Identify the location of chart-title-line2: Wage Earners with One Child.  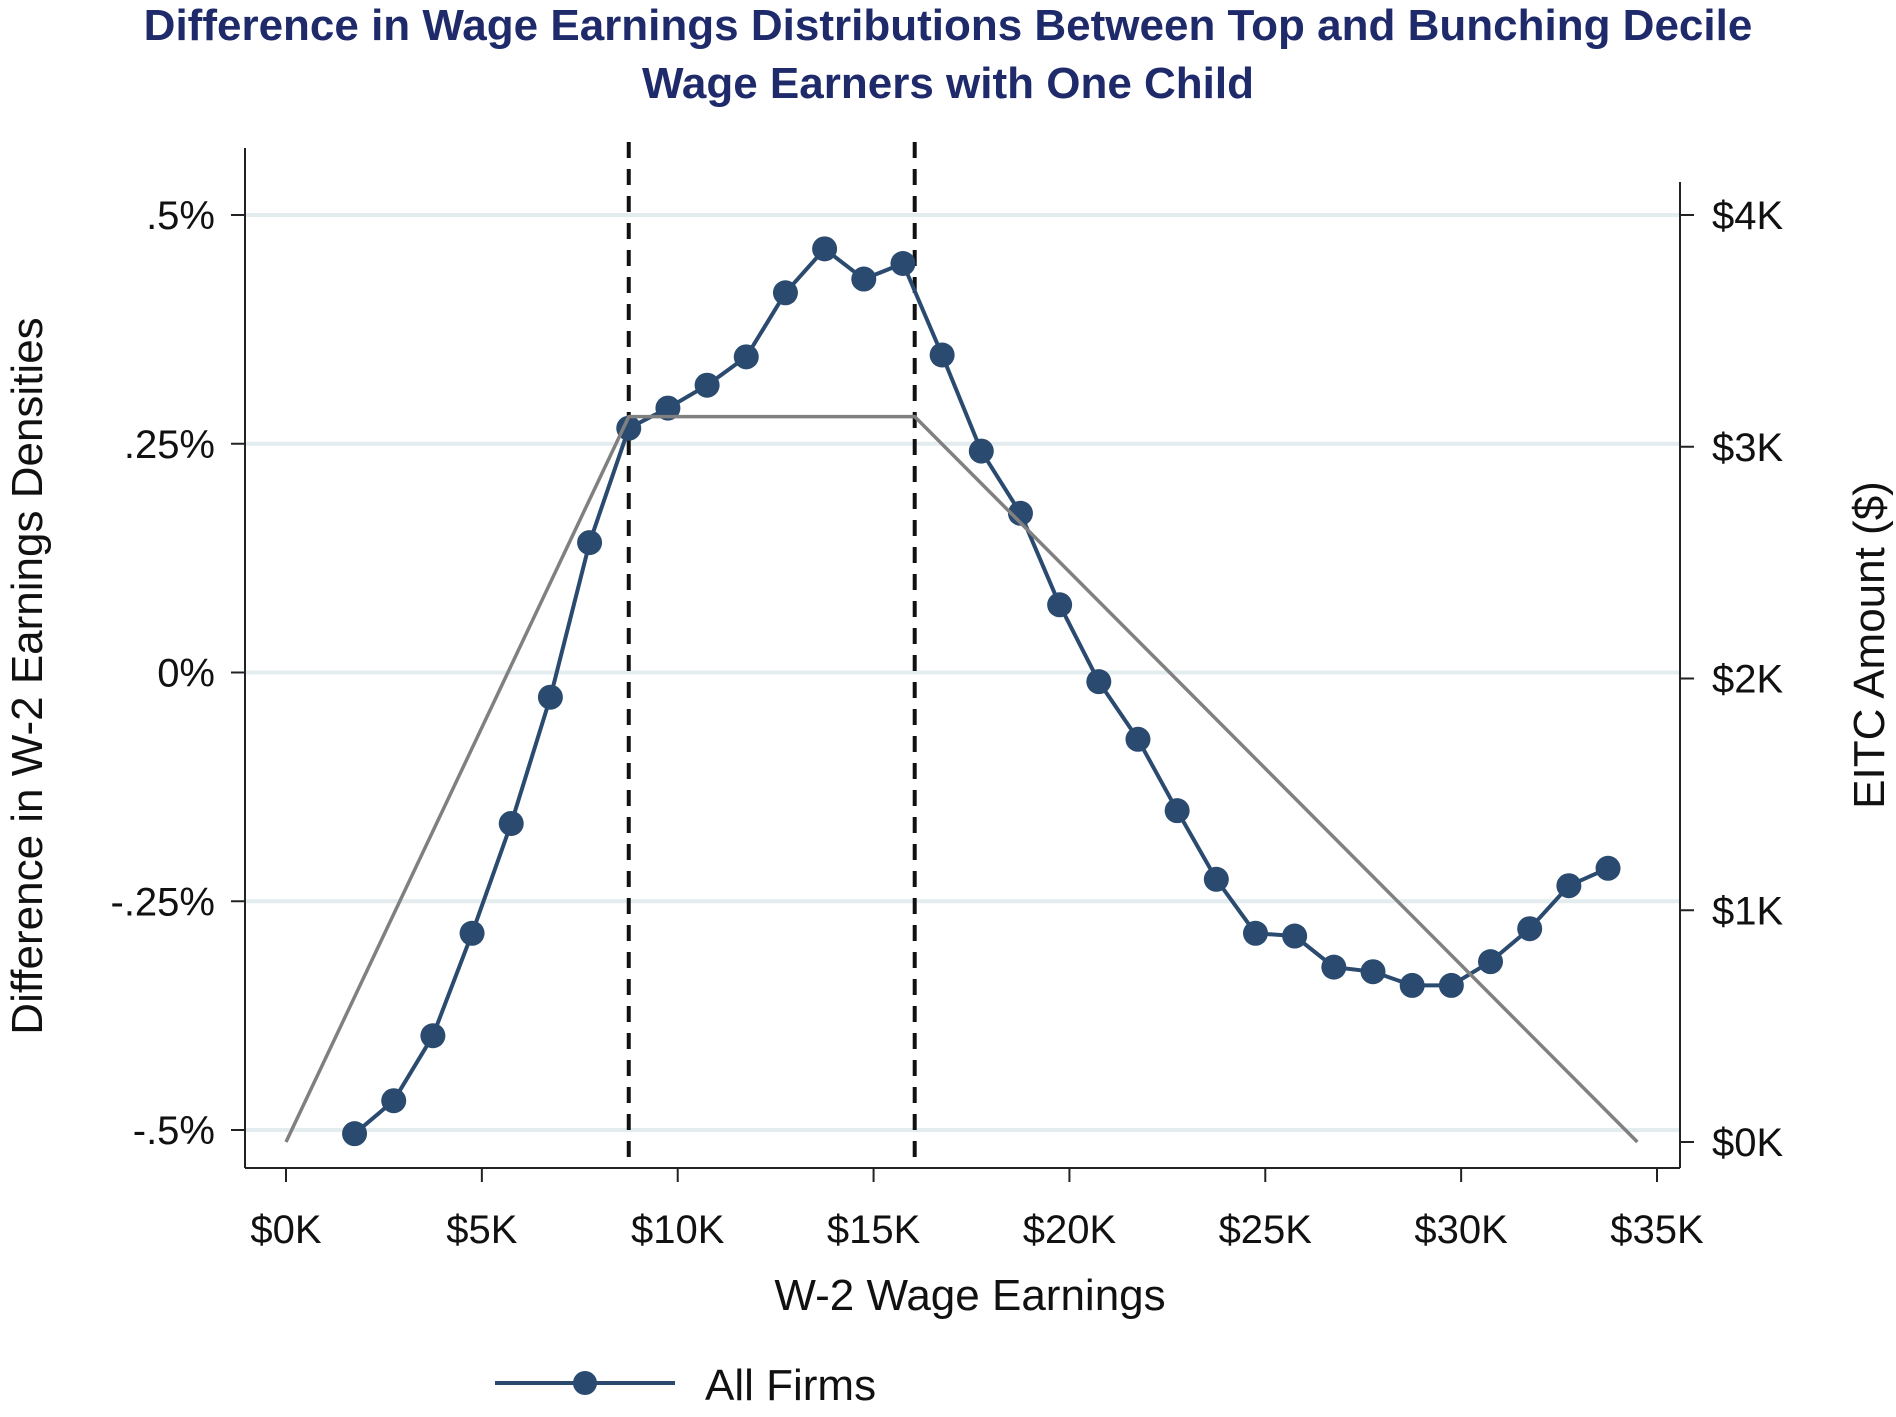
(948, 83).